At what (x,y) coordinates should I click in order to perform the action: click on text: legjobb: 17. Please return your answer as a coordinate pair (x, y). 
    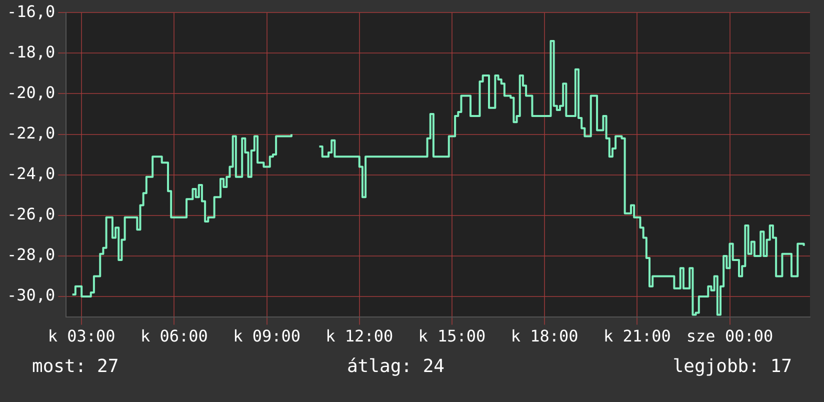
    Looking at the image, I should click on (732, 366).